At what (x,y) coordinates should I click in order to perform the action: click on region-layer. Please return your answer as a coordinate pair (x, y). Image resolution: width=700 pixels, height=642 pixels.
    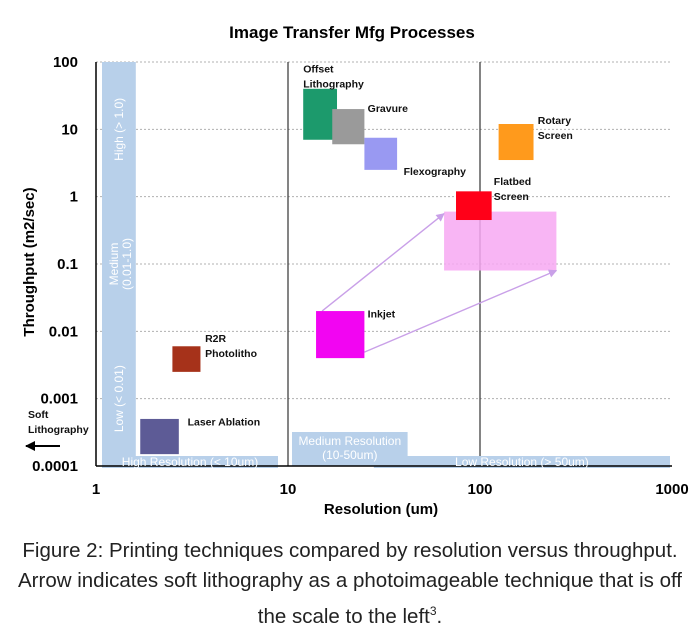
    Looking at the image, I should click on (439, 282).